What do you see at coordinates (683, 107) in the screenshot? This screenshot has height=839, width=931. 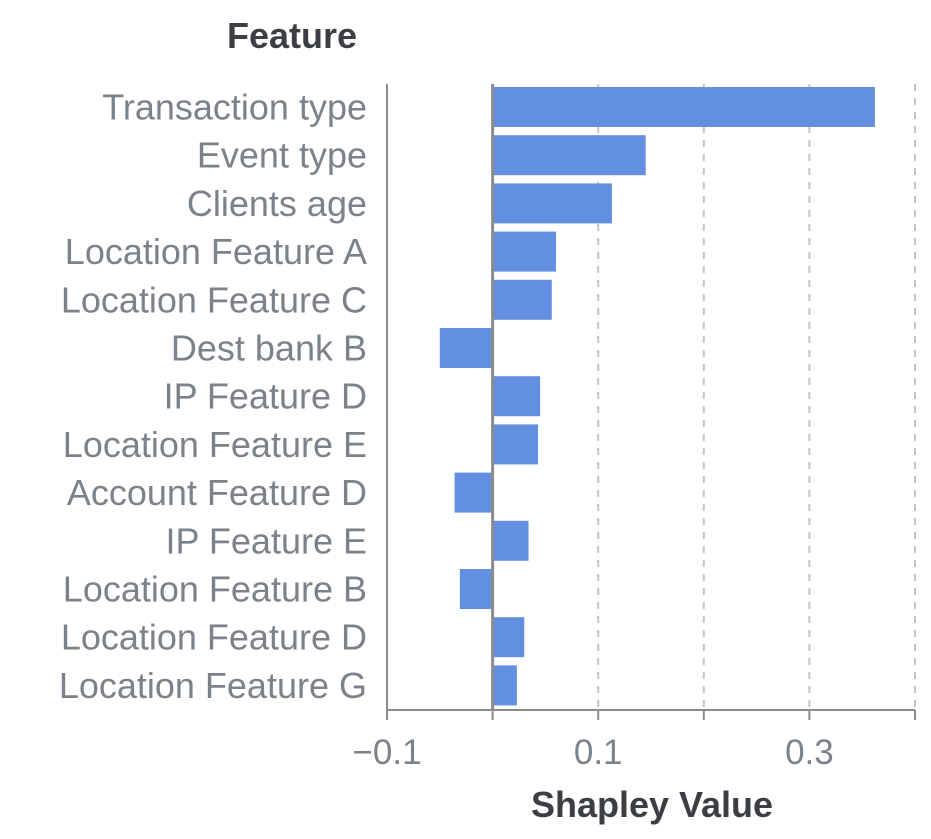 I see `bar-transaction-type` at bounding box center [683, 107].